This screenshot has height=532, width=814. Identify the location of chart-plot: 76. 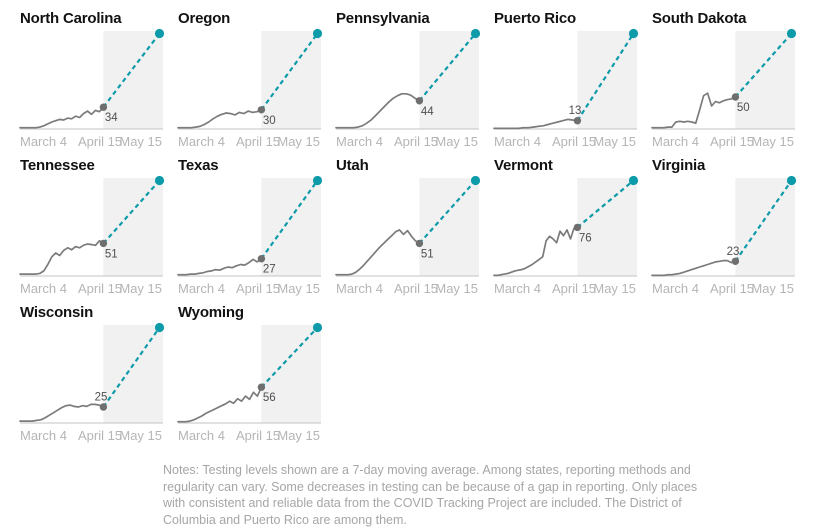
(566, 226).